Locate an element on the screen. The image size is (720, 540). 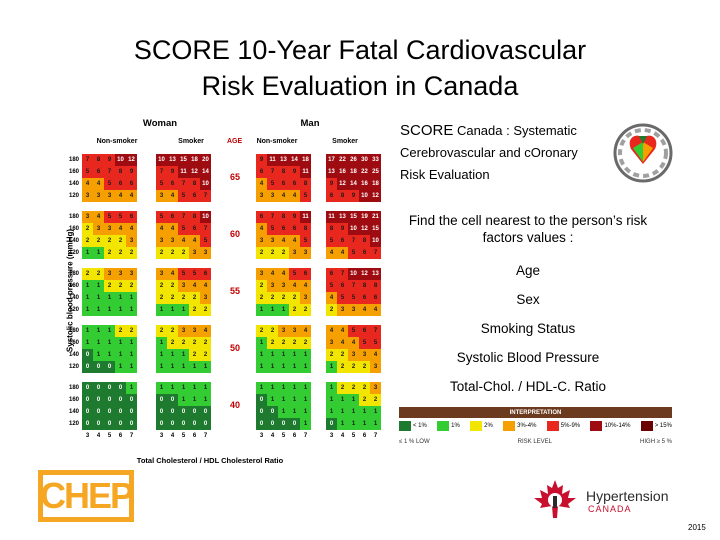
risk-cell: 11 is located at coordinates (331, 217).